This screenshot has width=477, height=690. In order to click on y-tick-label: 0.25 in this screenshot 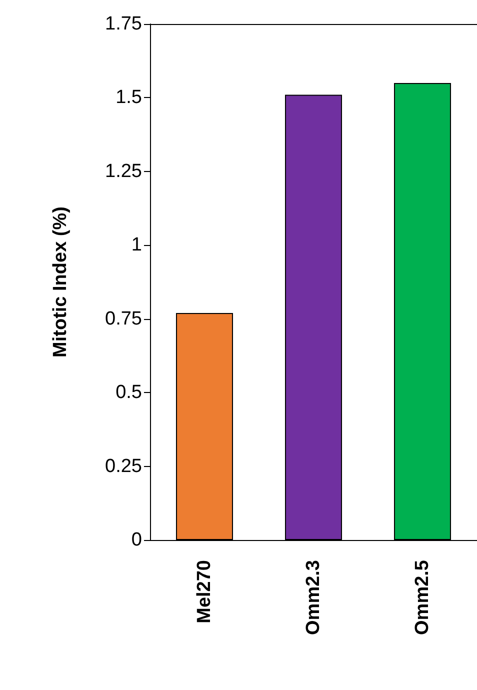, I will do `click(123, 466)`.